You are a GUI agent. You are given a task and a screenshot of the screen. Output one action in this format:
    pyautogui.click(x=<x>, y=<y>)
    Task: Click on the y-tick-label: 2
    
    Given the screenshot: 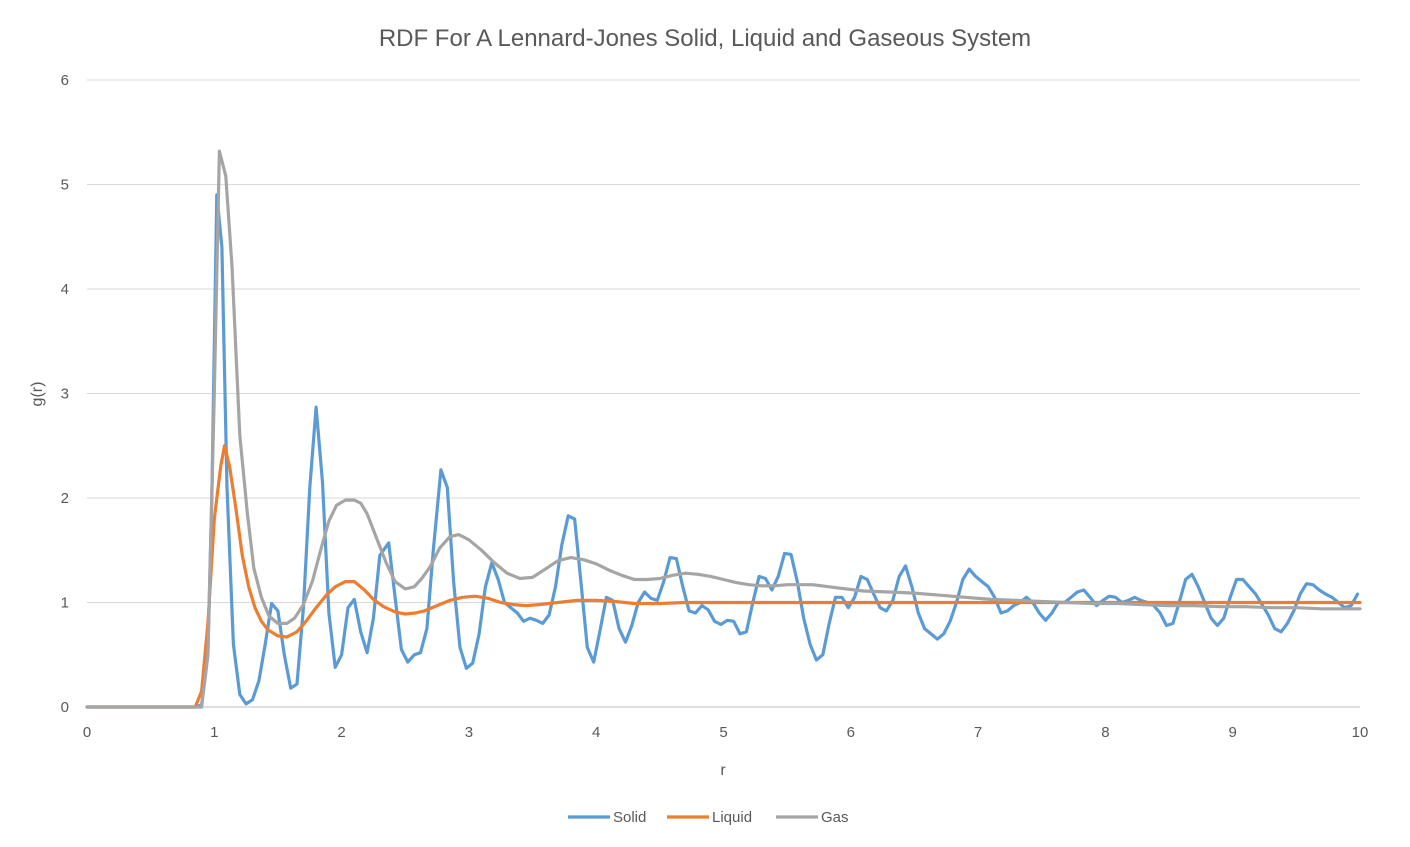 What is the action you would take?
    pyautogui.click(x=65, y=498)
    